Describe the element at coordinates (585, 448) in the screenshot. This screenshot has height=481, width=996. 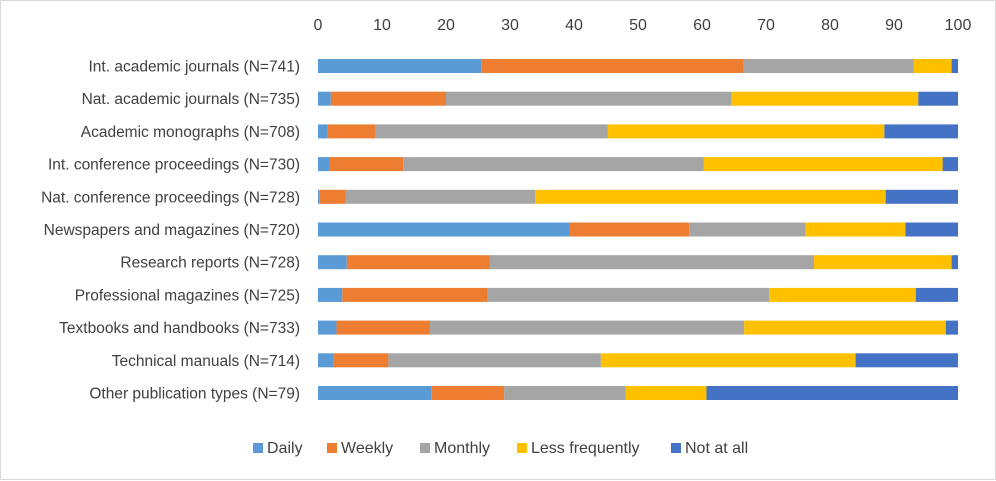
I see `legend-label: Less frequently` at that location.